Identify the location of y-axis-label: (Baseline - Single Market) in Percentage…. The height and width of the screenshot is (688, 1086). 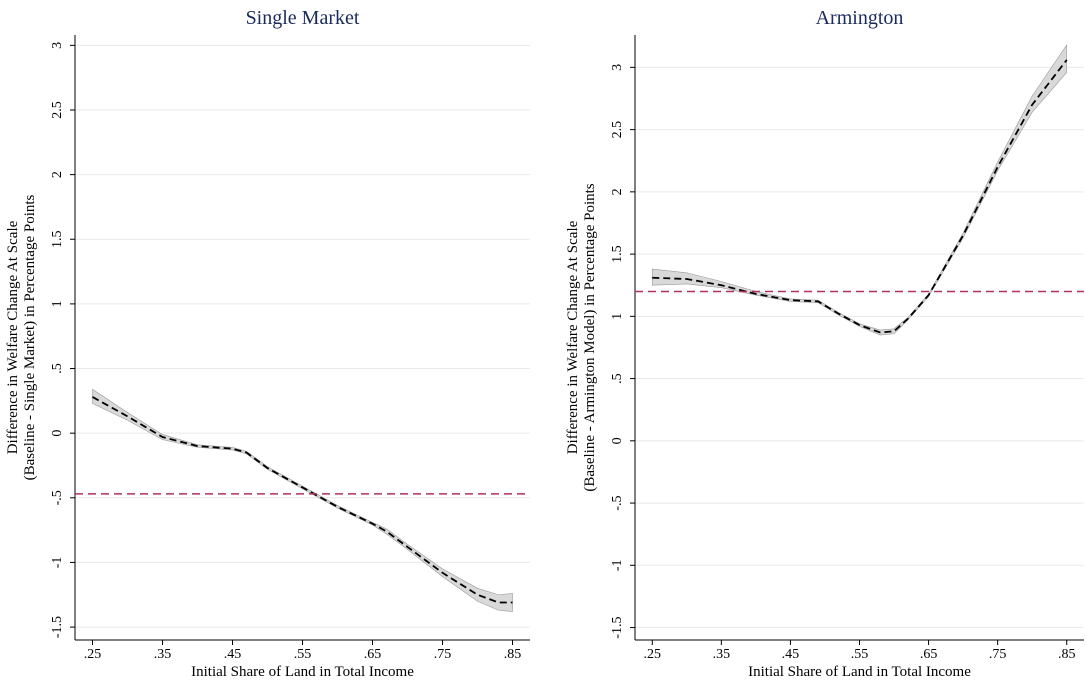
(30, 337).